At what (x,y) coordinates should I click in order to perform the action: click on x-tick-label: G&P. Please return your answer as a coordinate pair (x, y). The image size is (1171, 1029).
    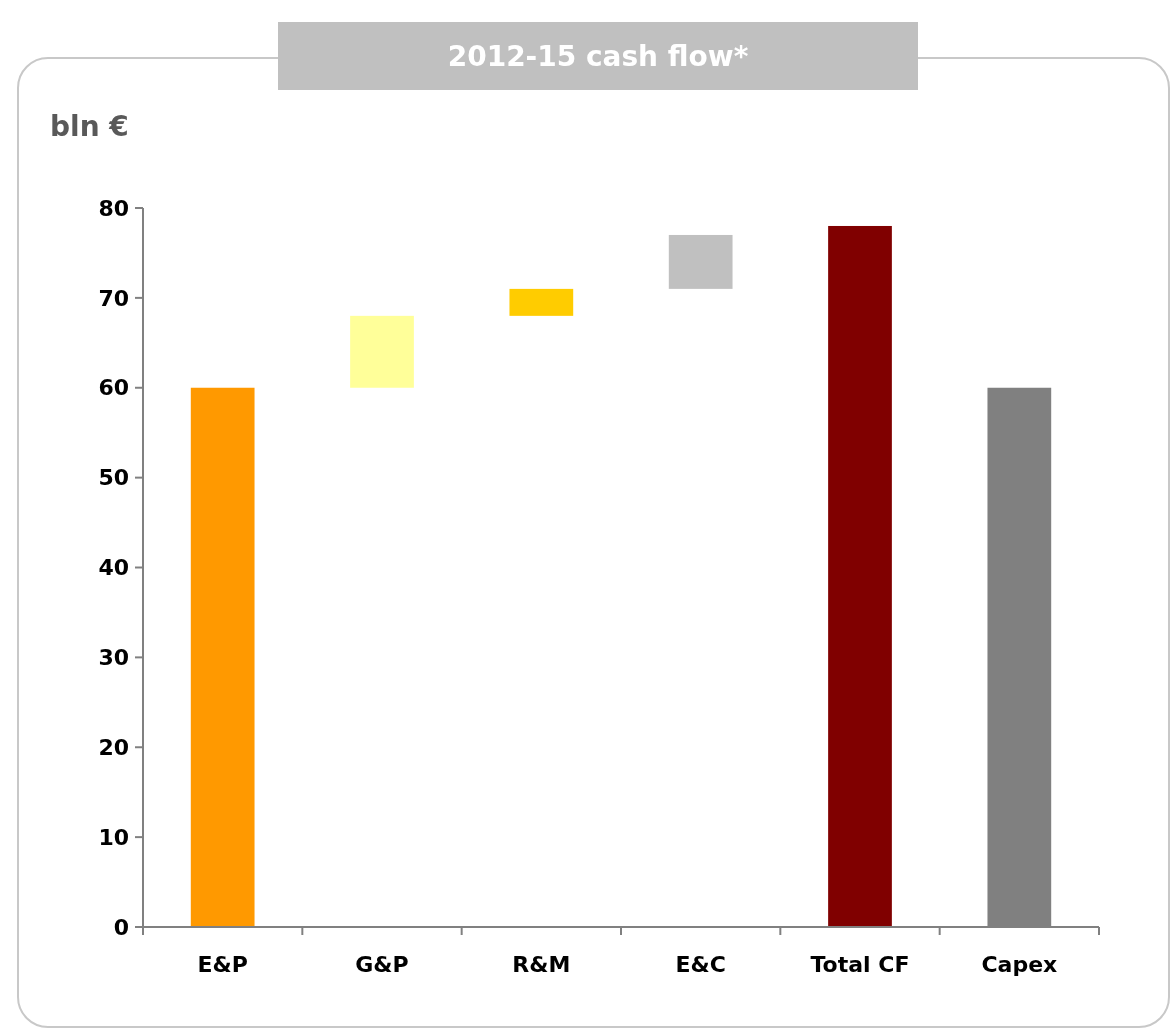
    Looking at the image, I should click on (382, 964).